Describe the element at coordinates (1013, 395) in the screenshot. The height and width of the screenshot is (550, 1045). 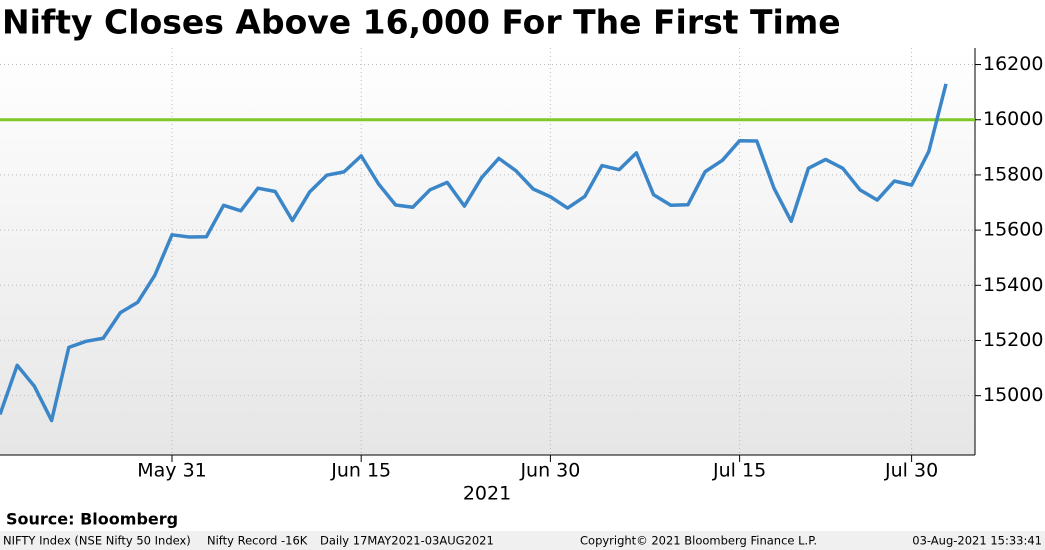
I see `y-tick-label: 15000` at that location.